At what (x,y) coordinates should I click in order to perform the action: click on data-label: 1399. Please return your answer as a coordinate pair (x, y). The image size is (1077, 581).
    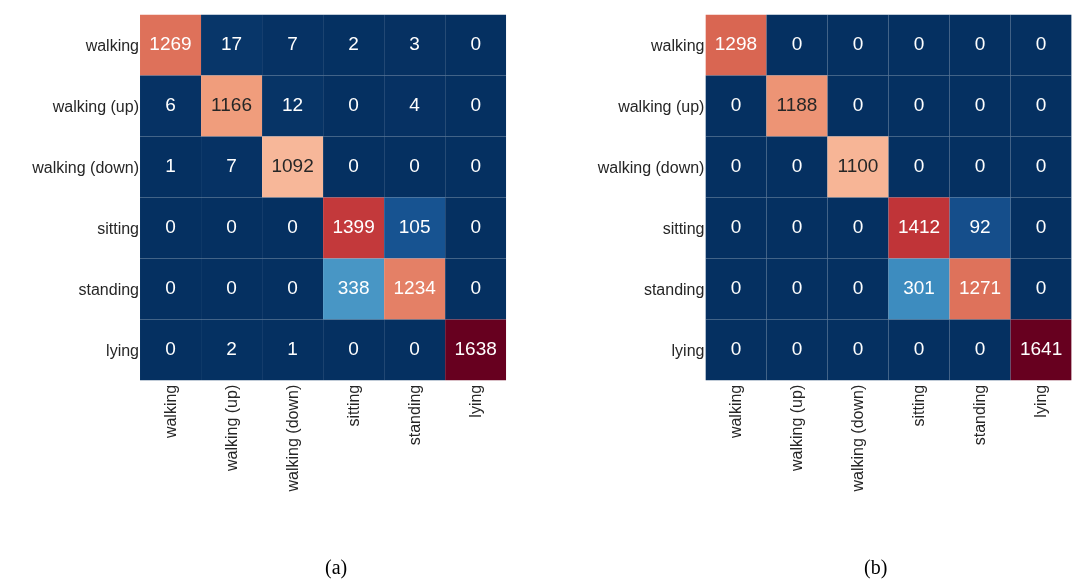
    Looking at the image, I should click on (353, 226).